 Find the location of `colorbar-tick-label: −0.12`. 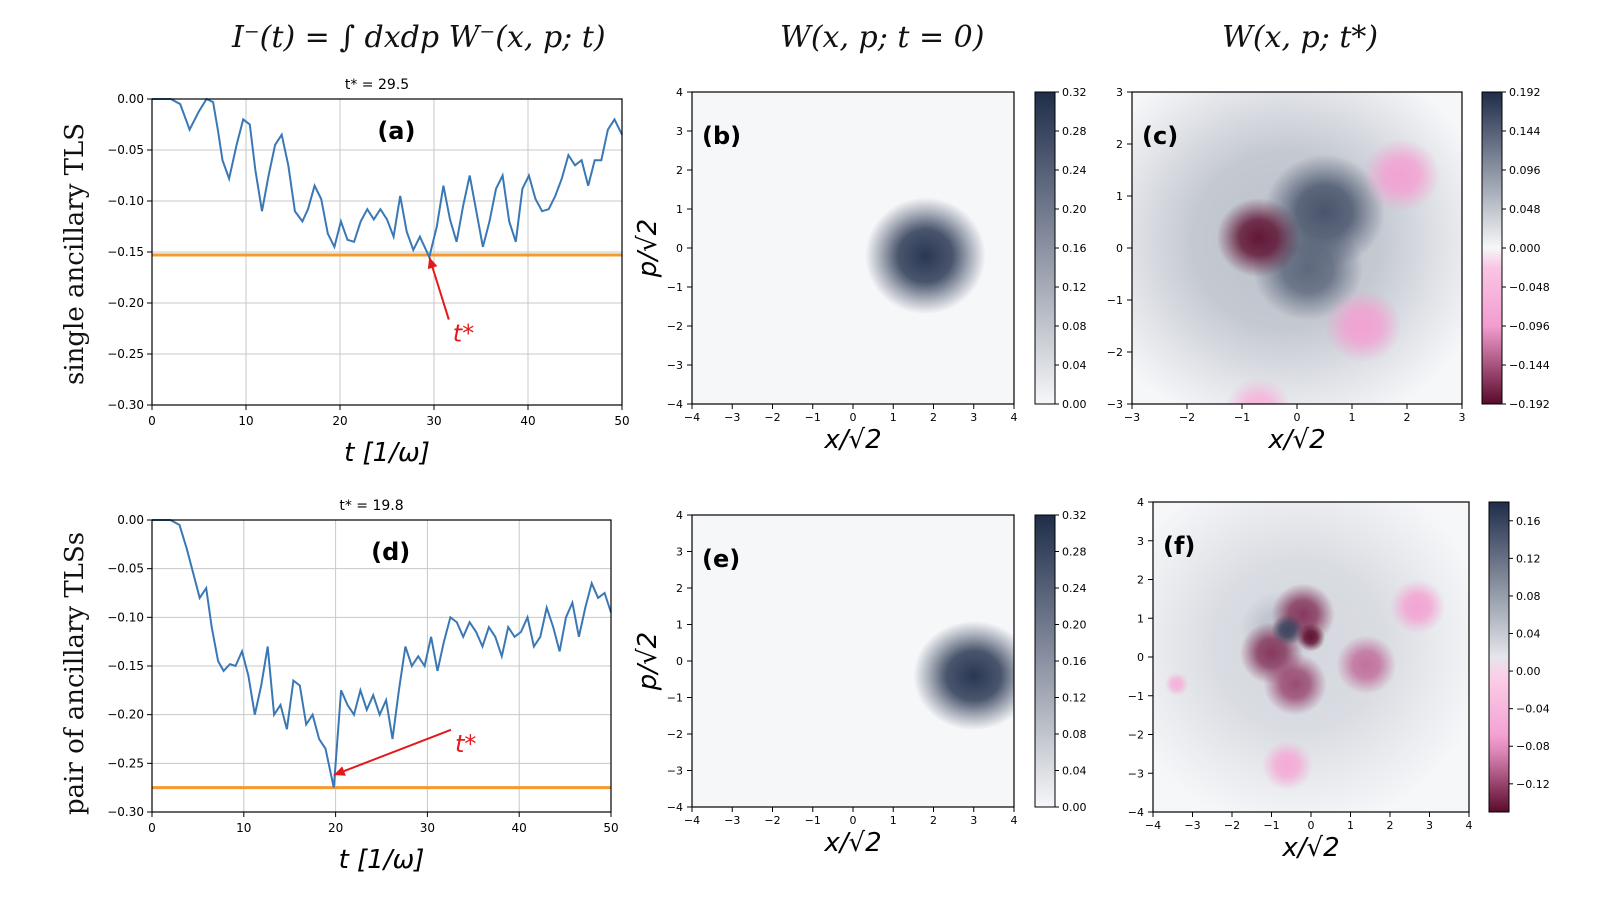

colorbar-tick-label: −0.12 is located at coordinates (1533, 784).